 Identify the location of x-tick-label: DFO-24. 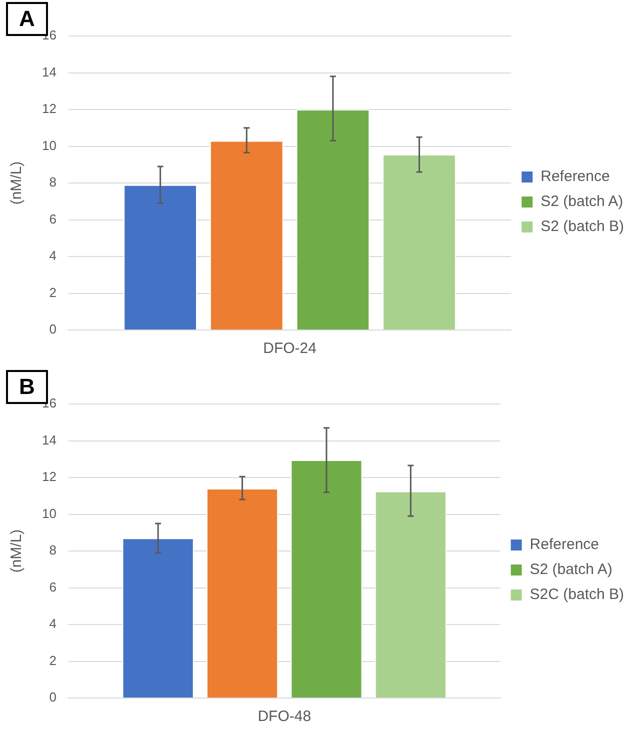
(289, 349).